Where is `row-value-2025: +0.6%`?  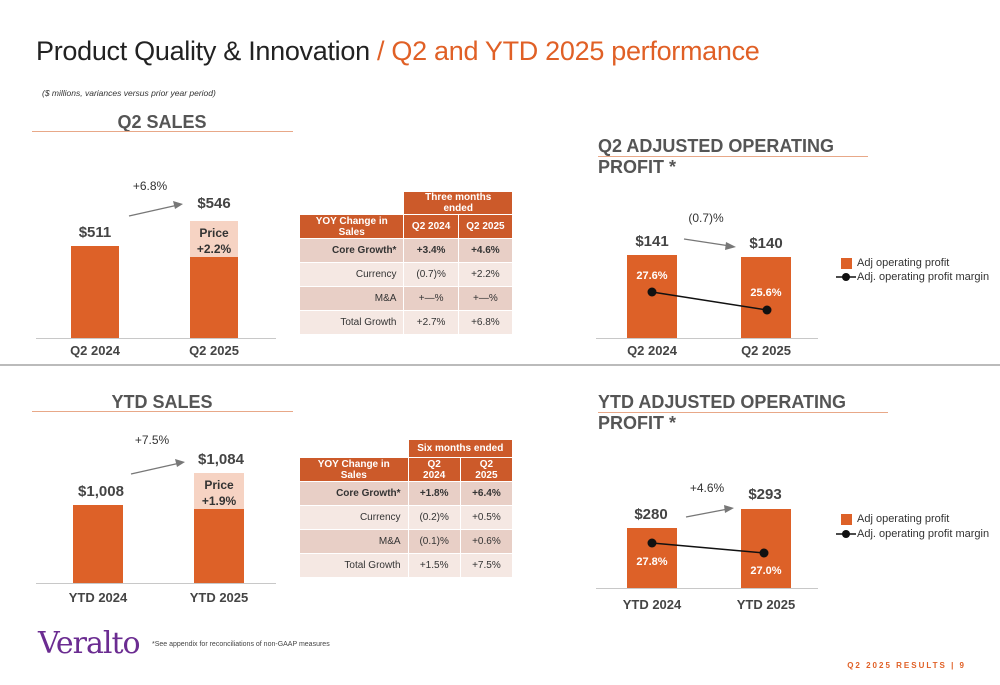
row-value-2025: +0.6% is located at coordinates (486, 541).